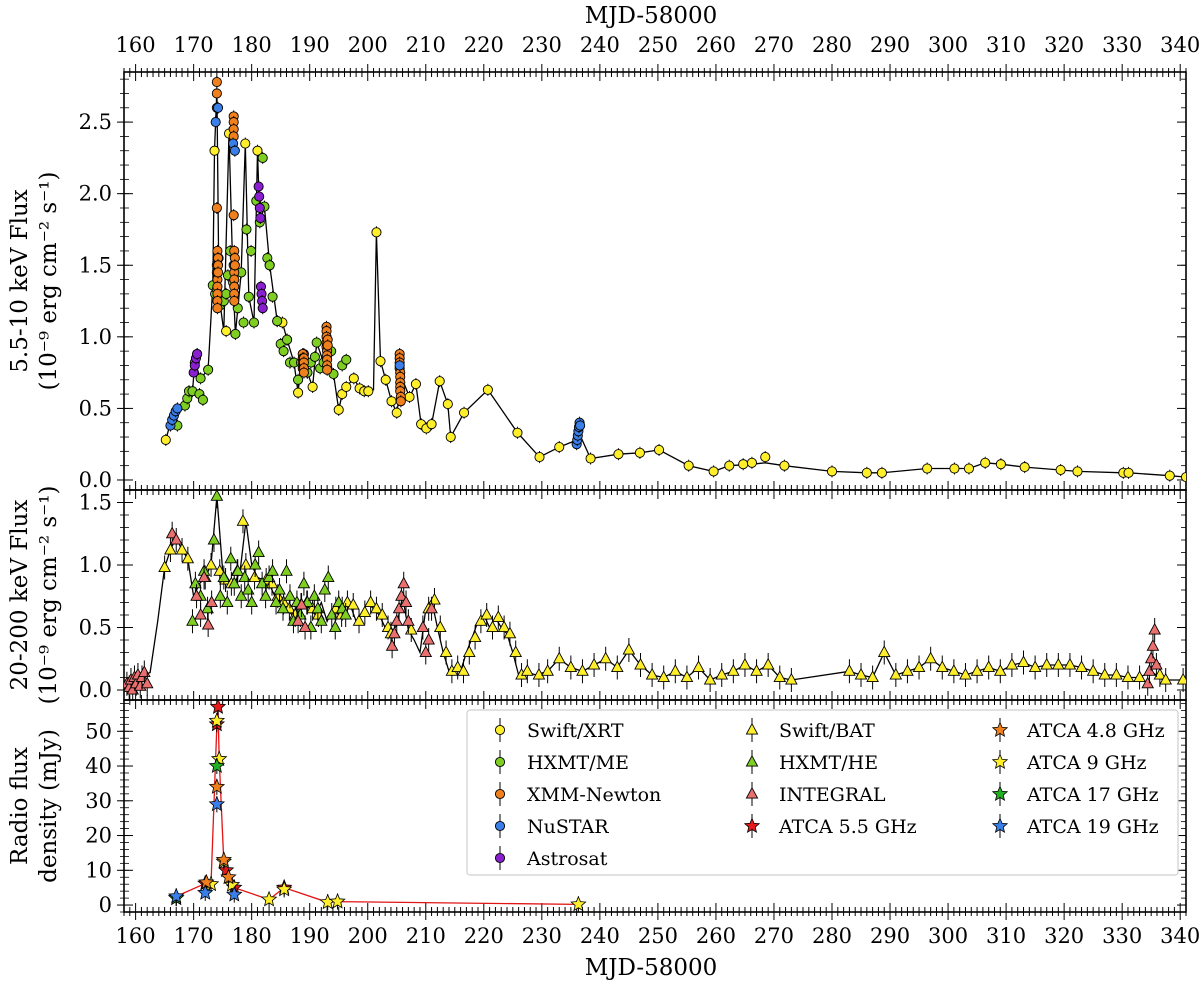 The width and height of the screenshot is (1200, 982). I want to click on x-tick-label: 190, so click(310, 936).